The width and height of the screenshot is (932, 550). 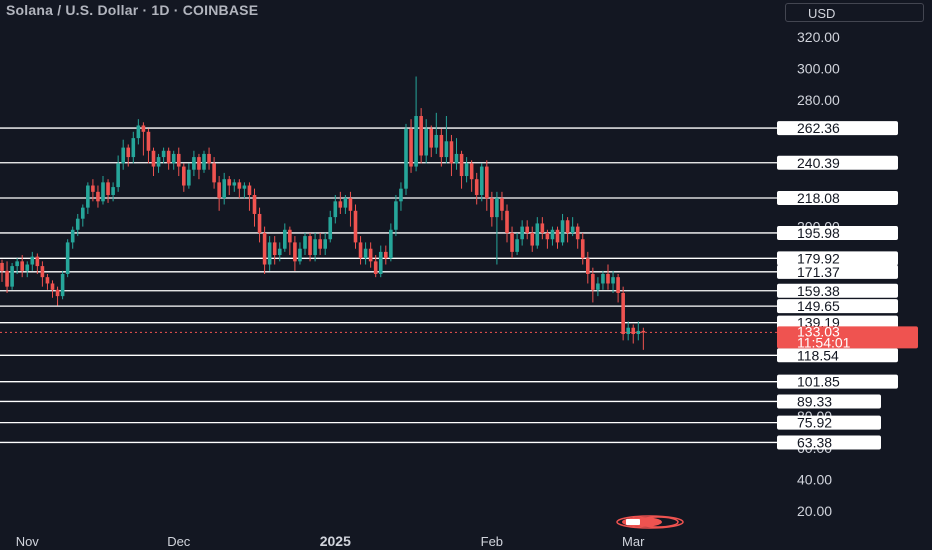 I want to click on level-label: 218.08, so click(x=818, y=198).